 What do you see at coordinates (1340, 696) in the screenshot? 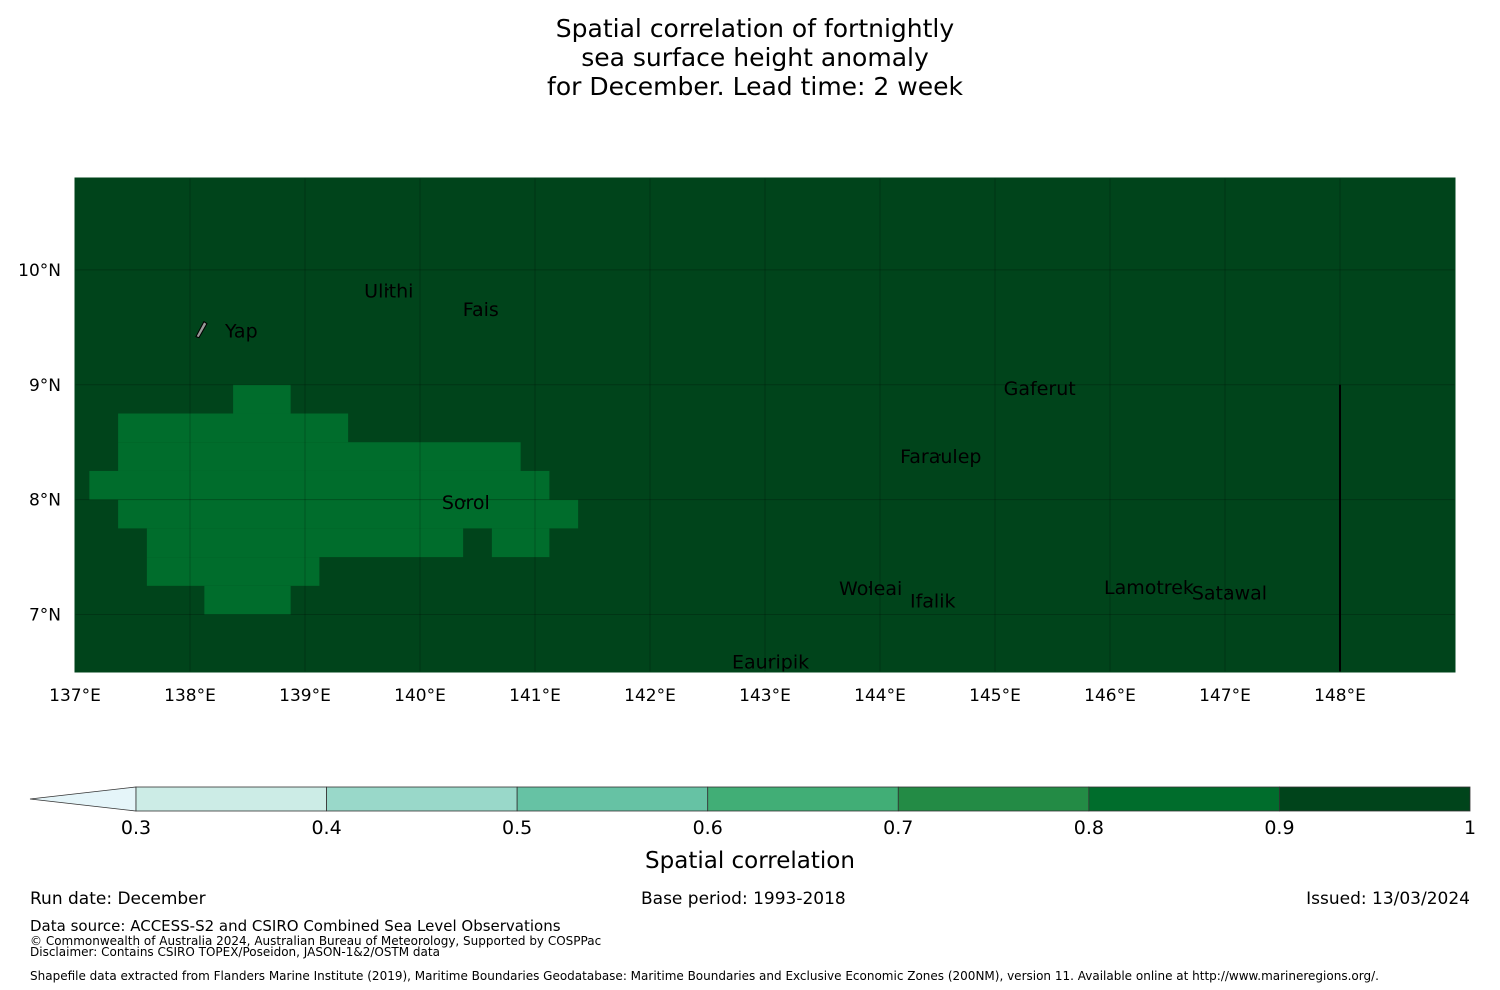
I see `x-tick-label: 148°E` at bounding box center [1340, 696].